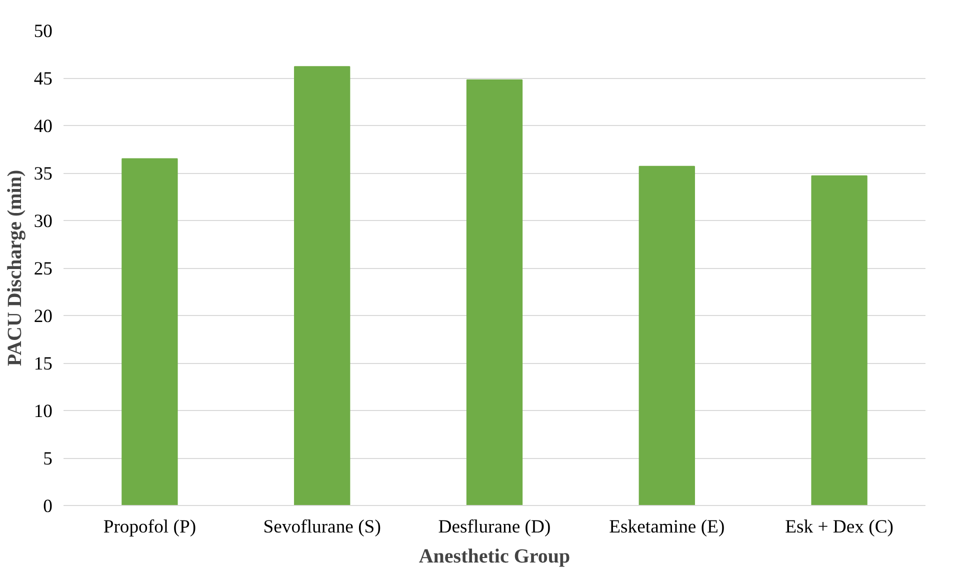 This screenshot has height=580, width=955. I want to click on x-tick-label: Sevoflurane (S), so click(322, 527).